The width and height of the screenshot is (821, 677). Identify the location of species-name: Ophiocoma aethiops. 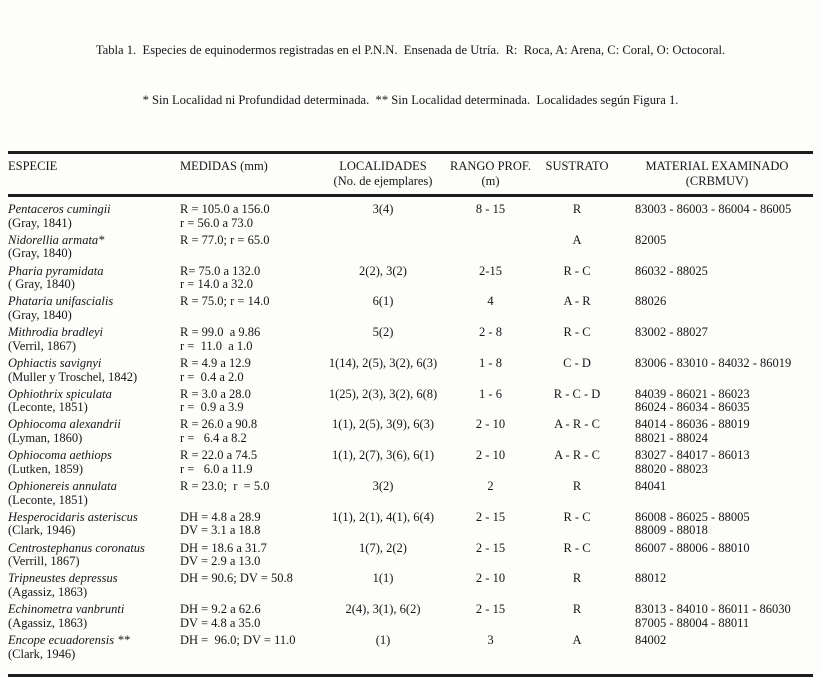
(60, 455).